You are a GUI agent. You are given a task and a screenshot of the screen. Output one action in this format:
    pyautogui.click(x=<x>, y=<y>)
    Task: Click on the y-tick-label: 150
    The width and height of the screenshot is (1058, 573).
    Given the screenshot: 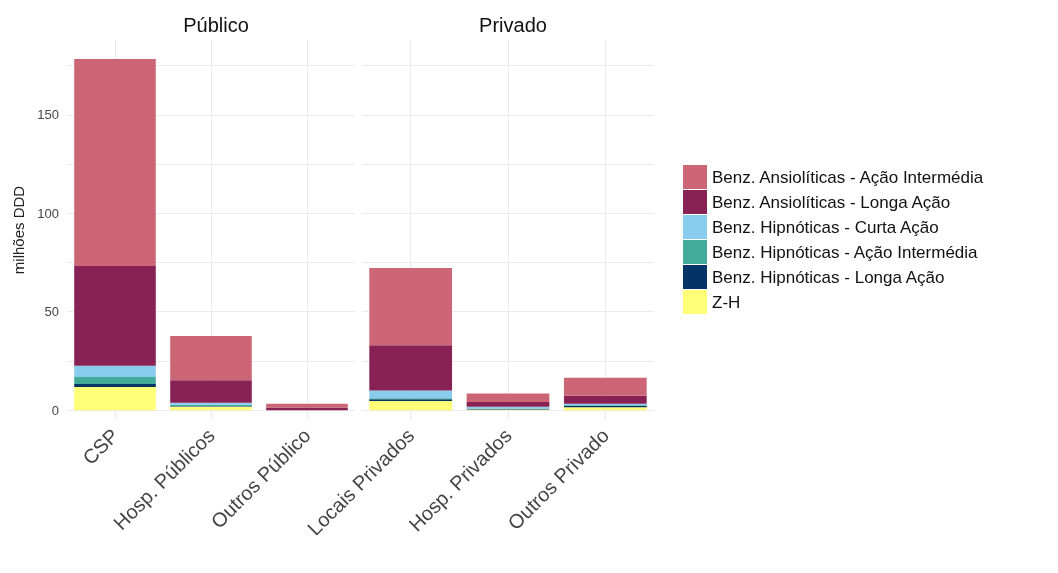 What is the action you would take?
    pyautogui.click(x=48, y=115)
    